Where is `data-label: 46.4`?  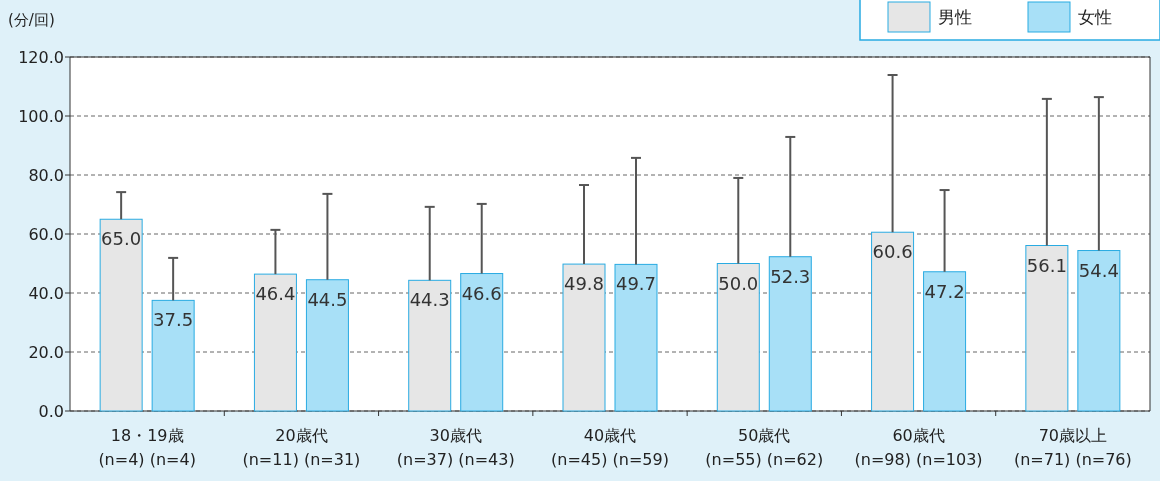
data-label: 46.4 is located at coordinates (275, 294).